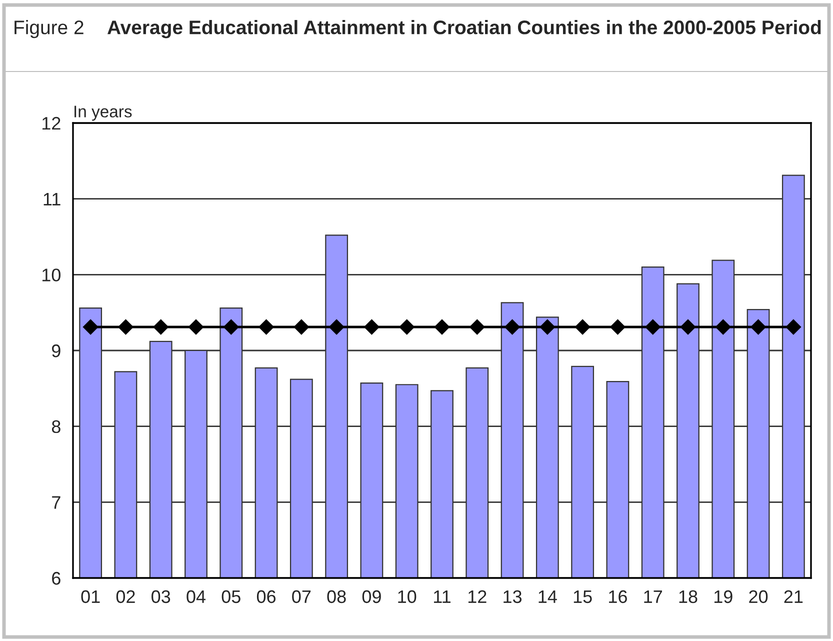  What do you see at coordinates (266, 597) in the screenshot?
I see `x-tick-label: 06` at bounding box center [266, 597].